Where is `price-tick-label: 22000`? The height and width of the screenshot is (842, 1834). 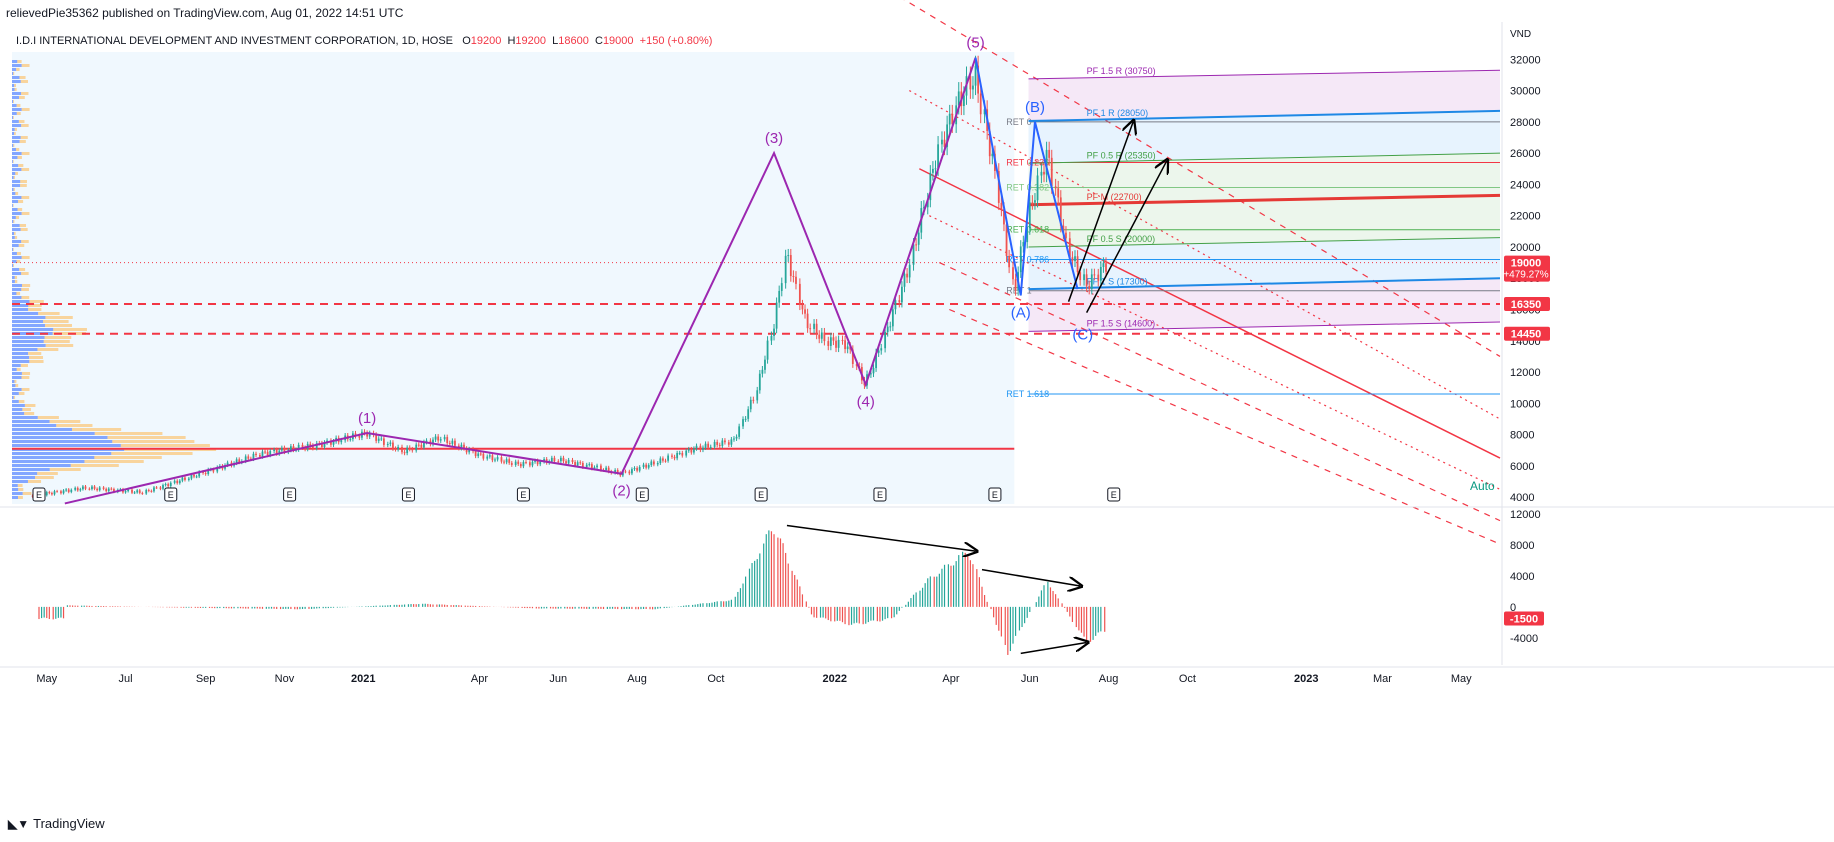
price-tick-label: 22000 is located at coordinates (1525, 217).